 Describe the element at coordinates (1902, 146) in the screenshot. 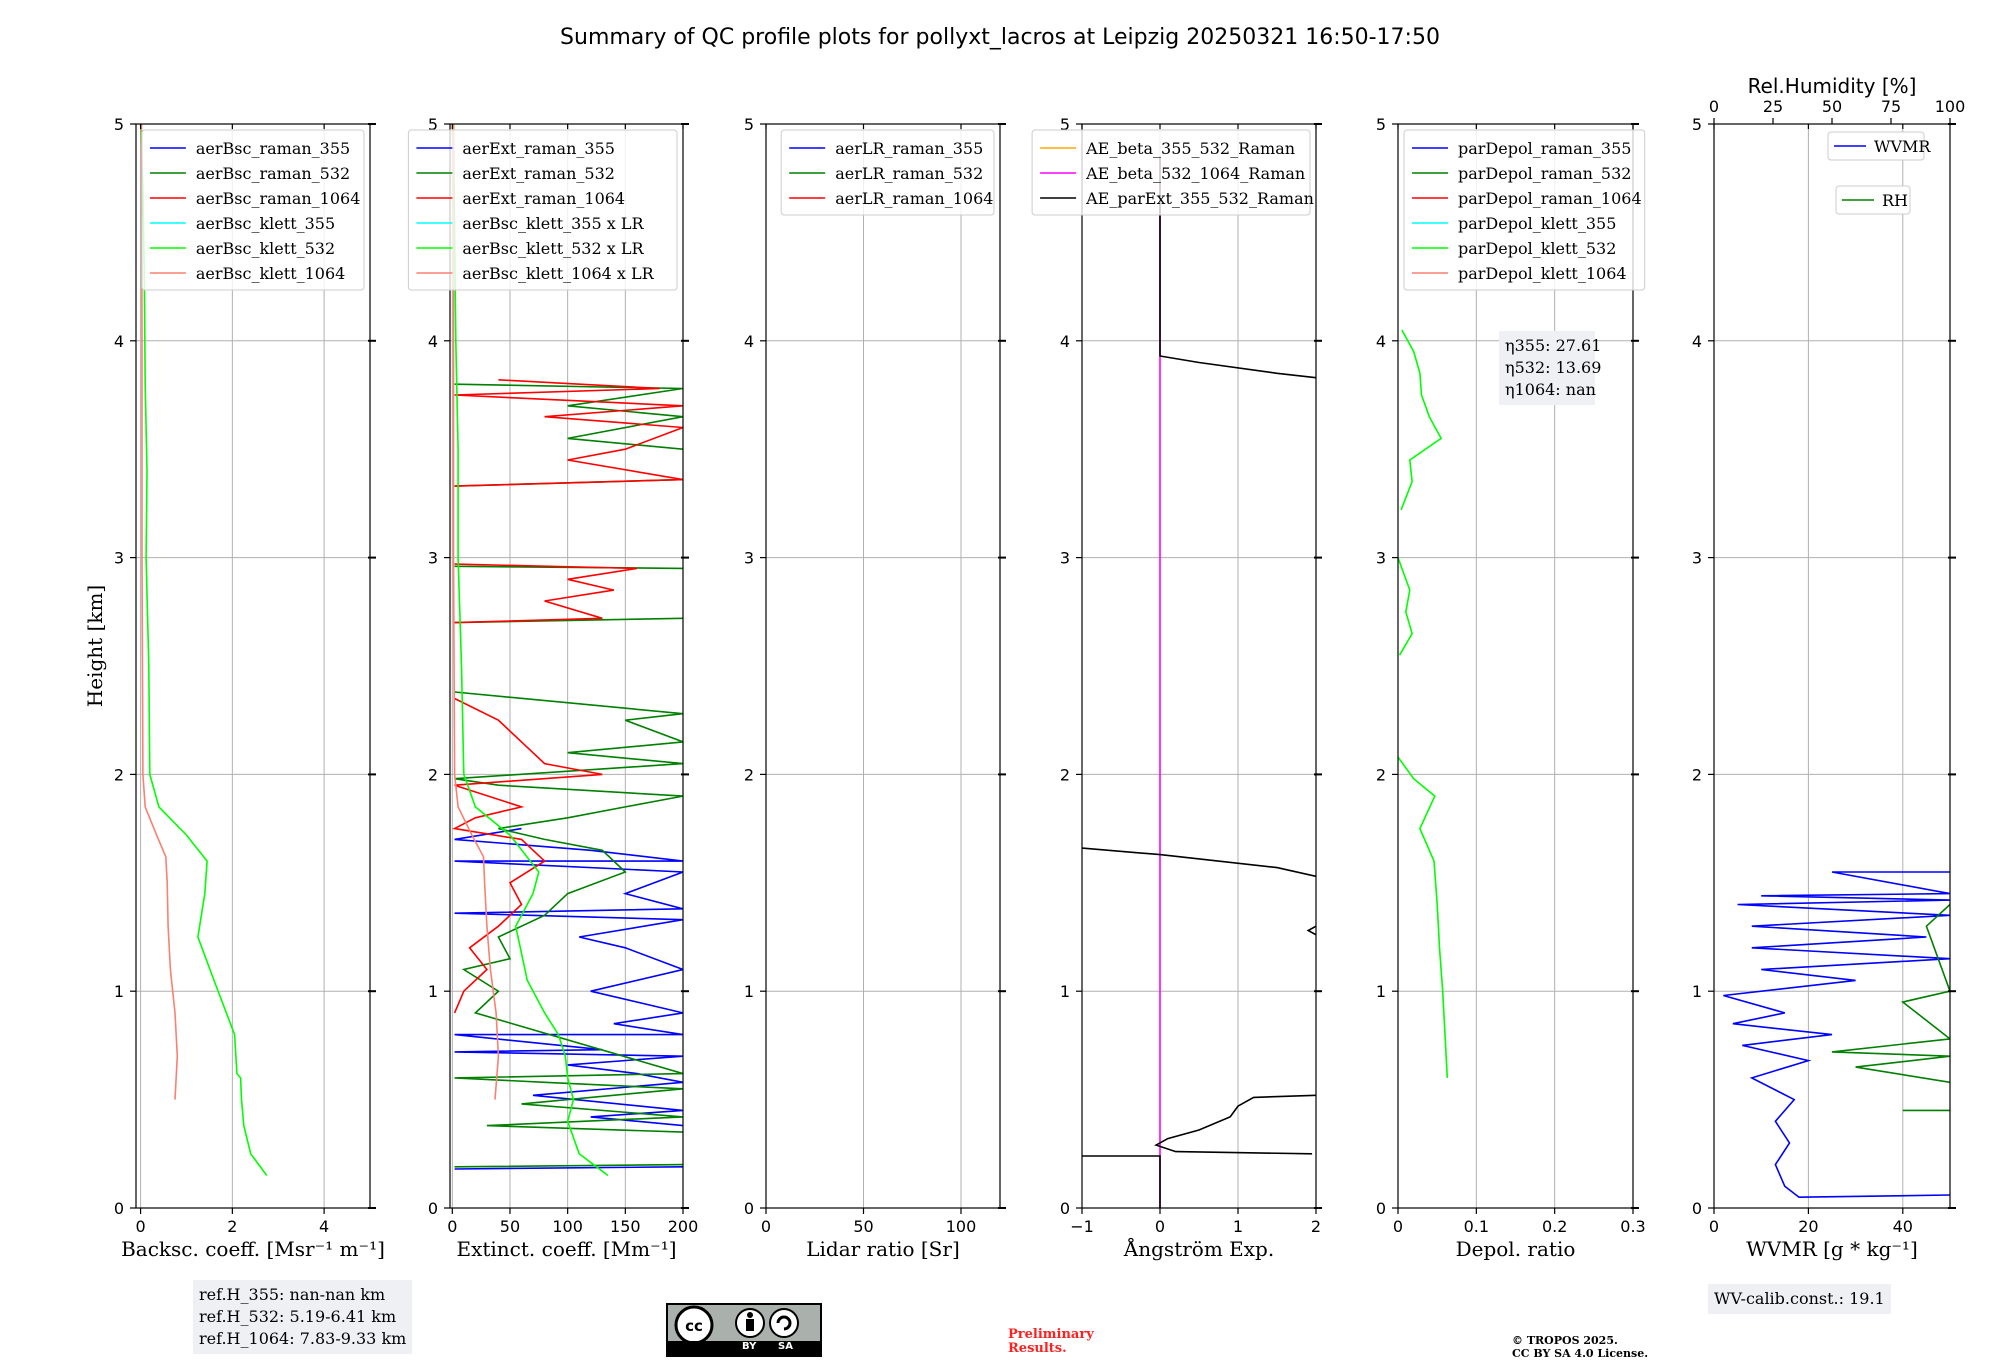

I see `legend-entry: WVMR` at that location.